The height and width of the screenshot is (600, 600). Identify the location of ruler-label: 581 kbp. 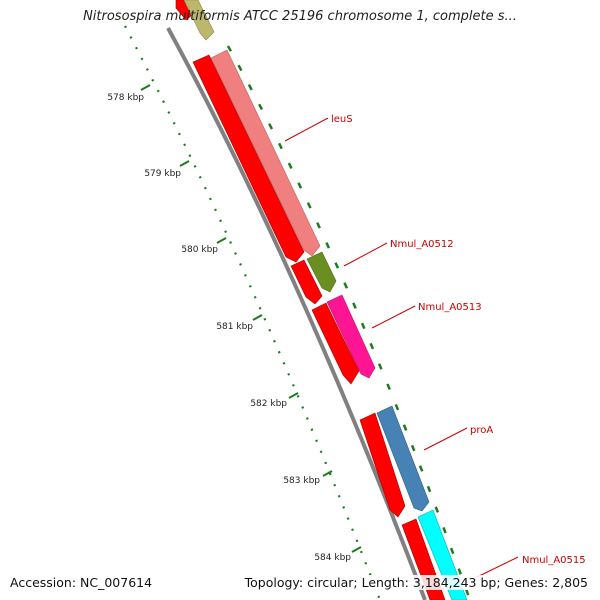
(234, 327).